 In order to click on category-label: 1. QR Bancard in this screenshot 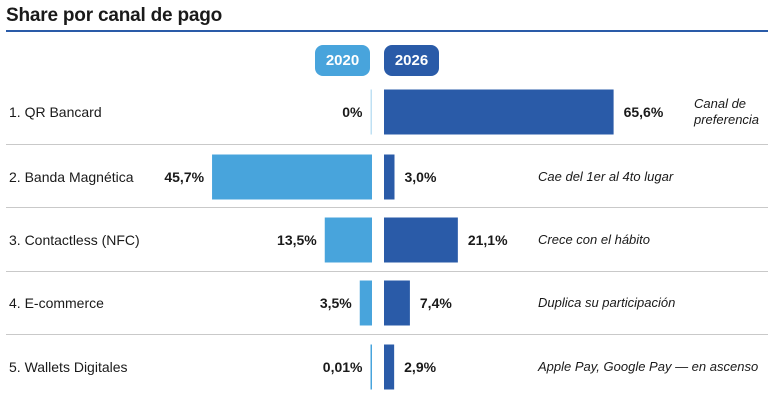, I will do `click(55, 112)`.